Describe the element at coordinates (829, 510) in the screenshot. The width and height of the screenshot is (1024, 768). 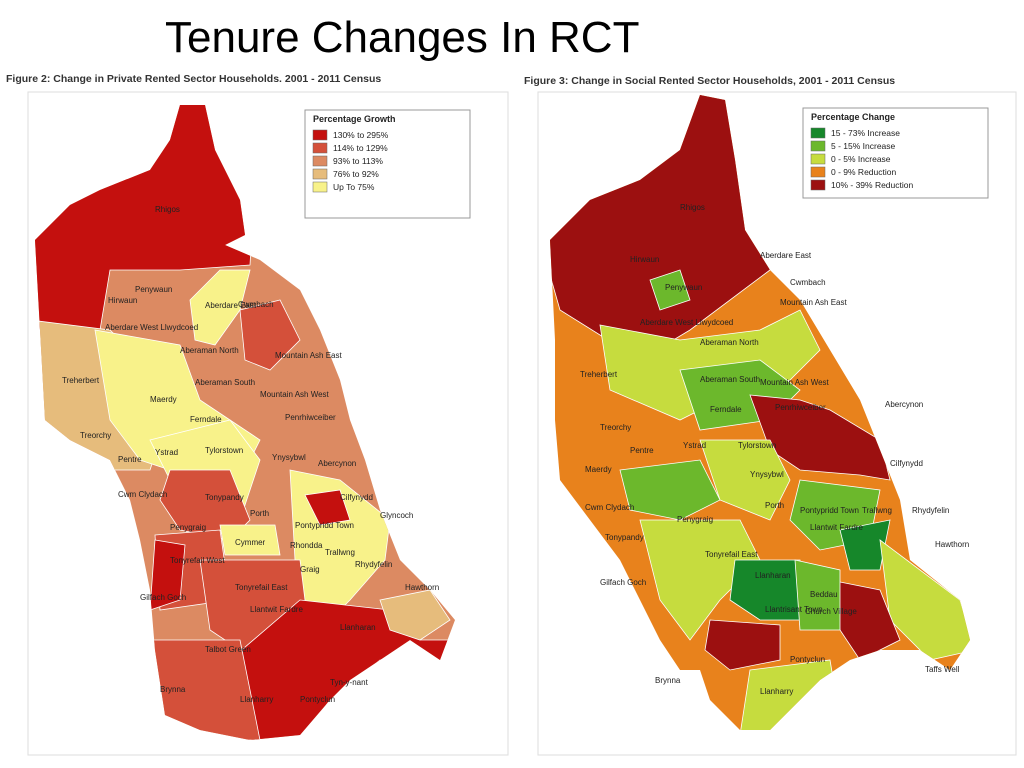
I see `place-label: Pontypridd Town` at that location.